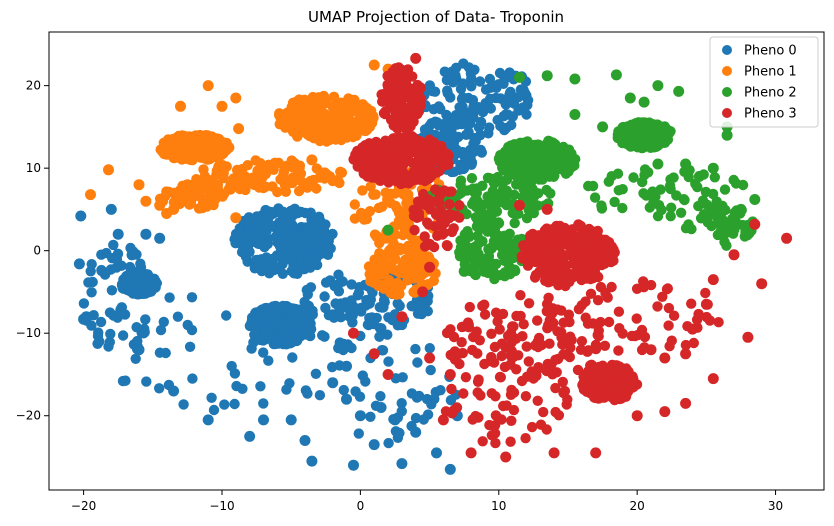 The height and width of the screenshot is (526, 834). Describe the element at coordinates (83, 506) in the screenshot. I see `x-tick-label: −20` at that location.